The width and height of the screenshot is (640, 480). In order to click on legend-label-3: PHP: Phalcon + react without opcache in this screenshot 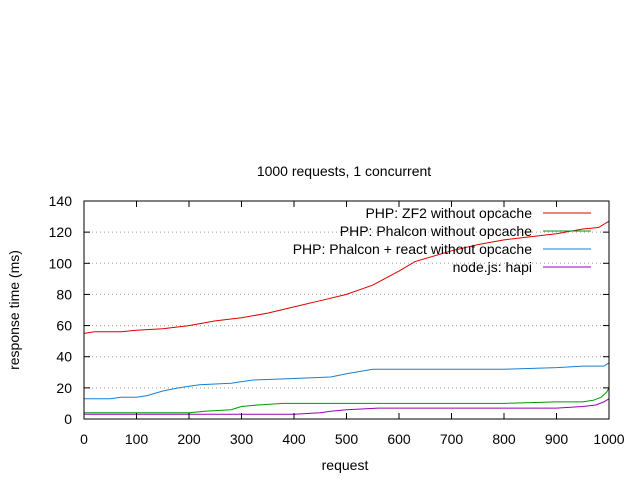, I will do `click(413, 249)`.